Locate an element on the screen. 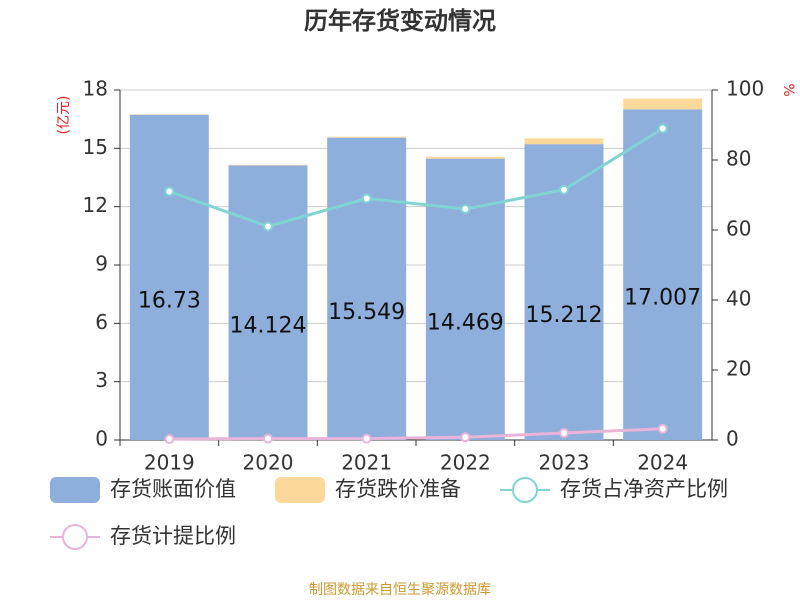 The image size is (800, 600). x-tick-label: 2022 is located at coordinates (465, 463).